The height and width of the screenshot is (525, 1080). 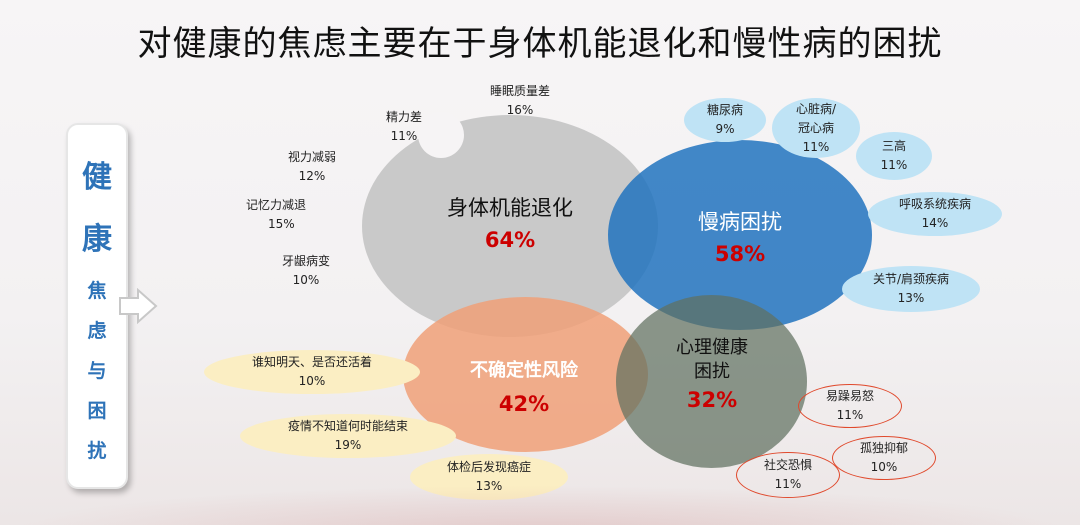 I want to click on chronic-disease-label: 慢病困扰 58%, so click(x=740, y=236).